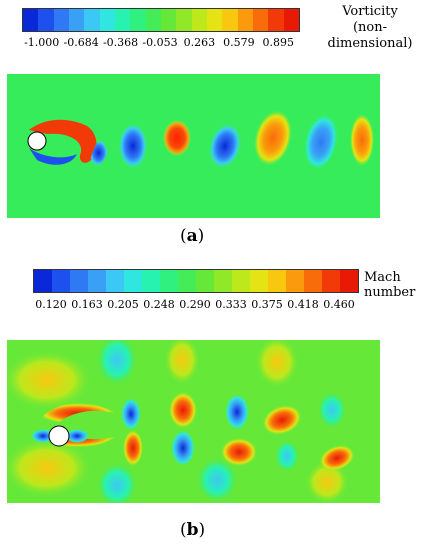 This screenshot has height=550, width=424. What do you see at coordinates (42, 42) in the screenshot?
I see `colorbar-tick-label: -1.000` at bounding box center [42, 42].